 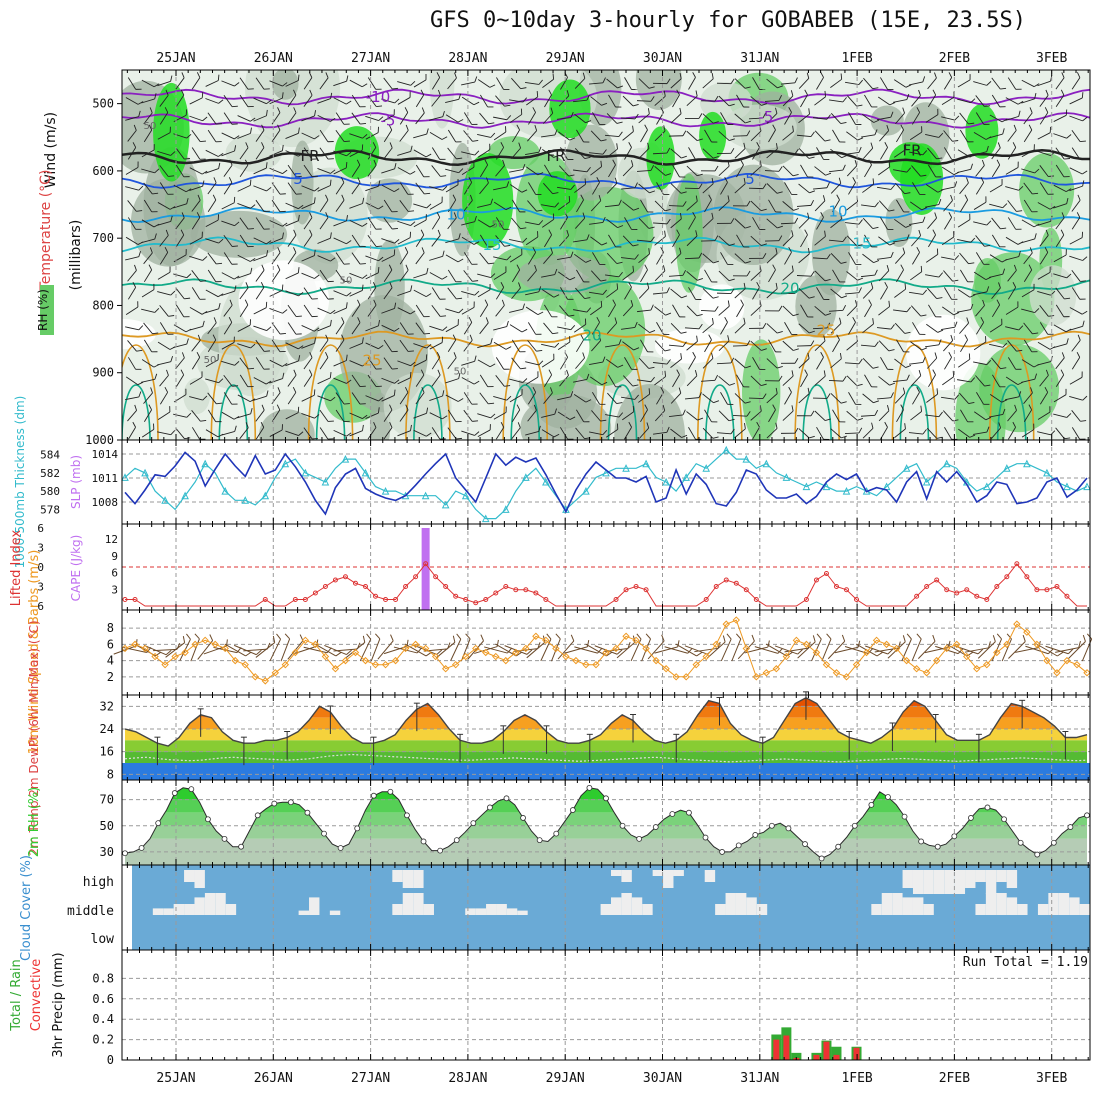 What do you see at coordinates (919, 636) in the screenshot?
I see `wind10m-barb-feather` at bounding box center [919, 636].